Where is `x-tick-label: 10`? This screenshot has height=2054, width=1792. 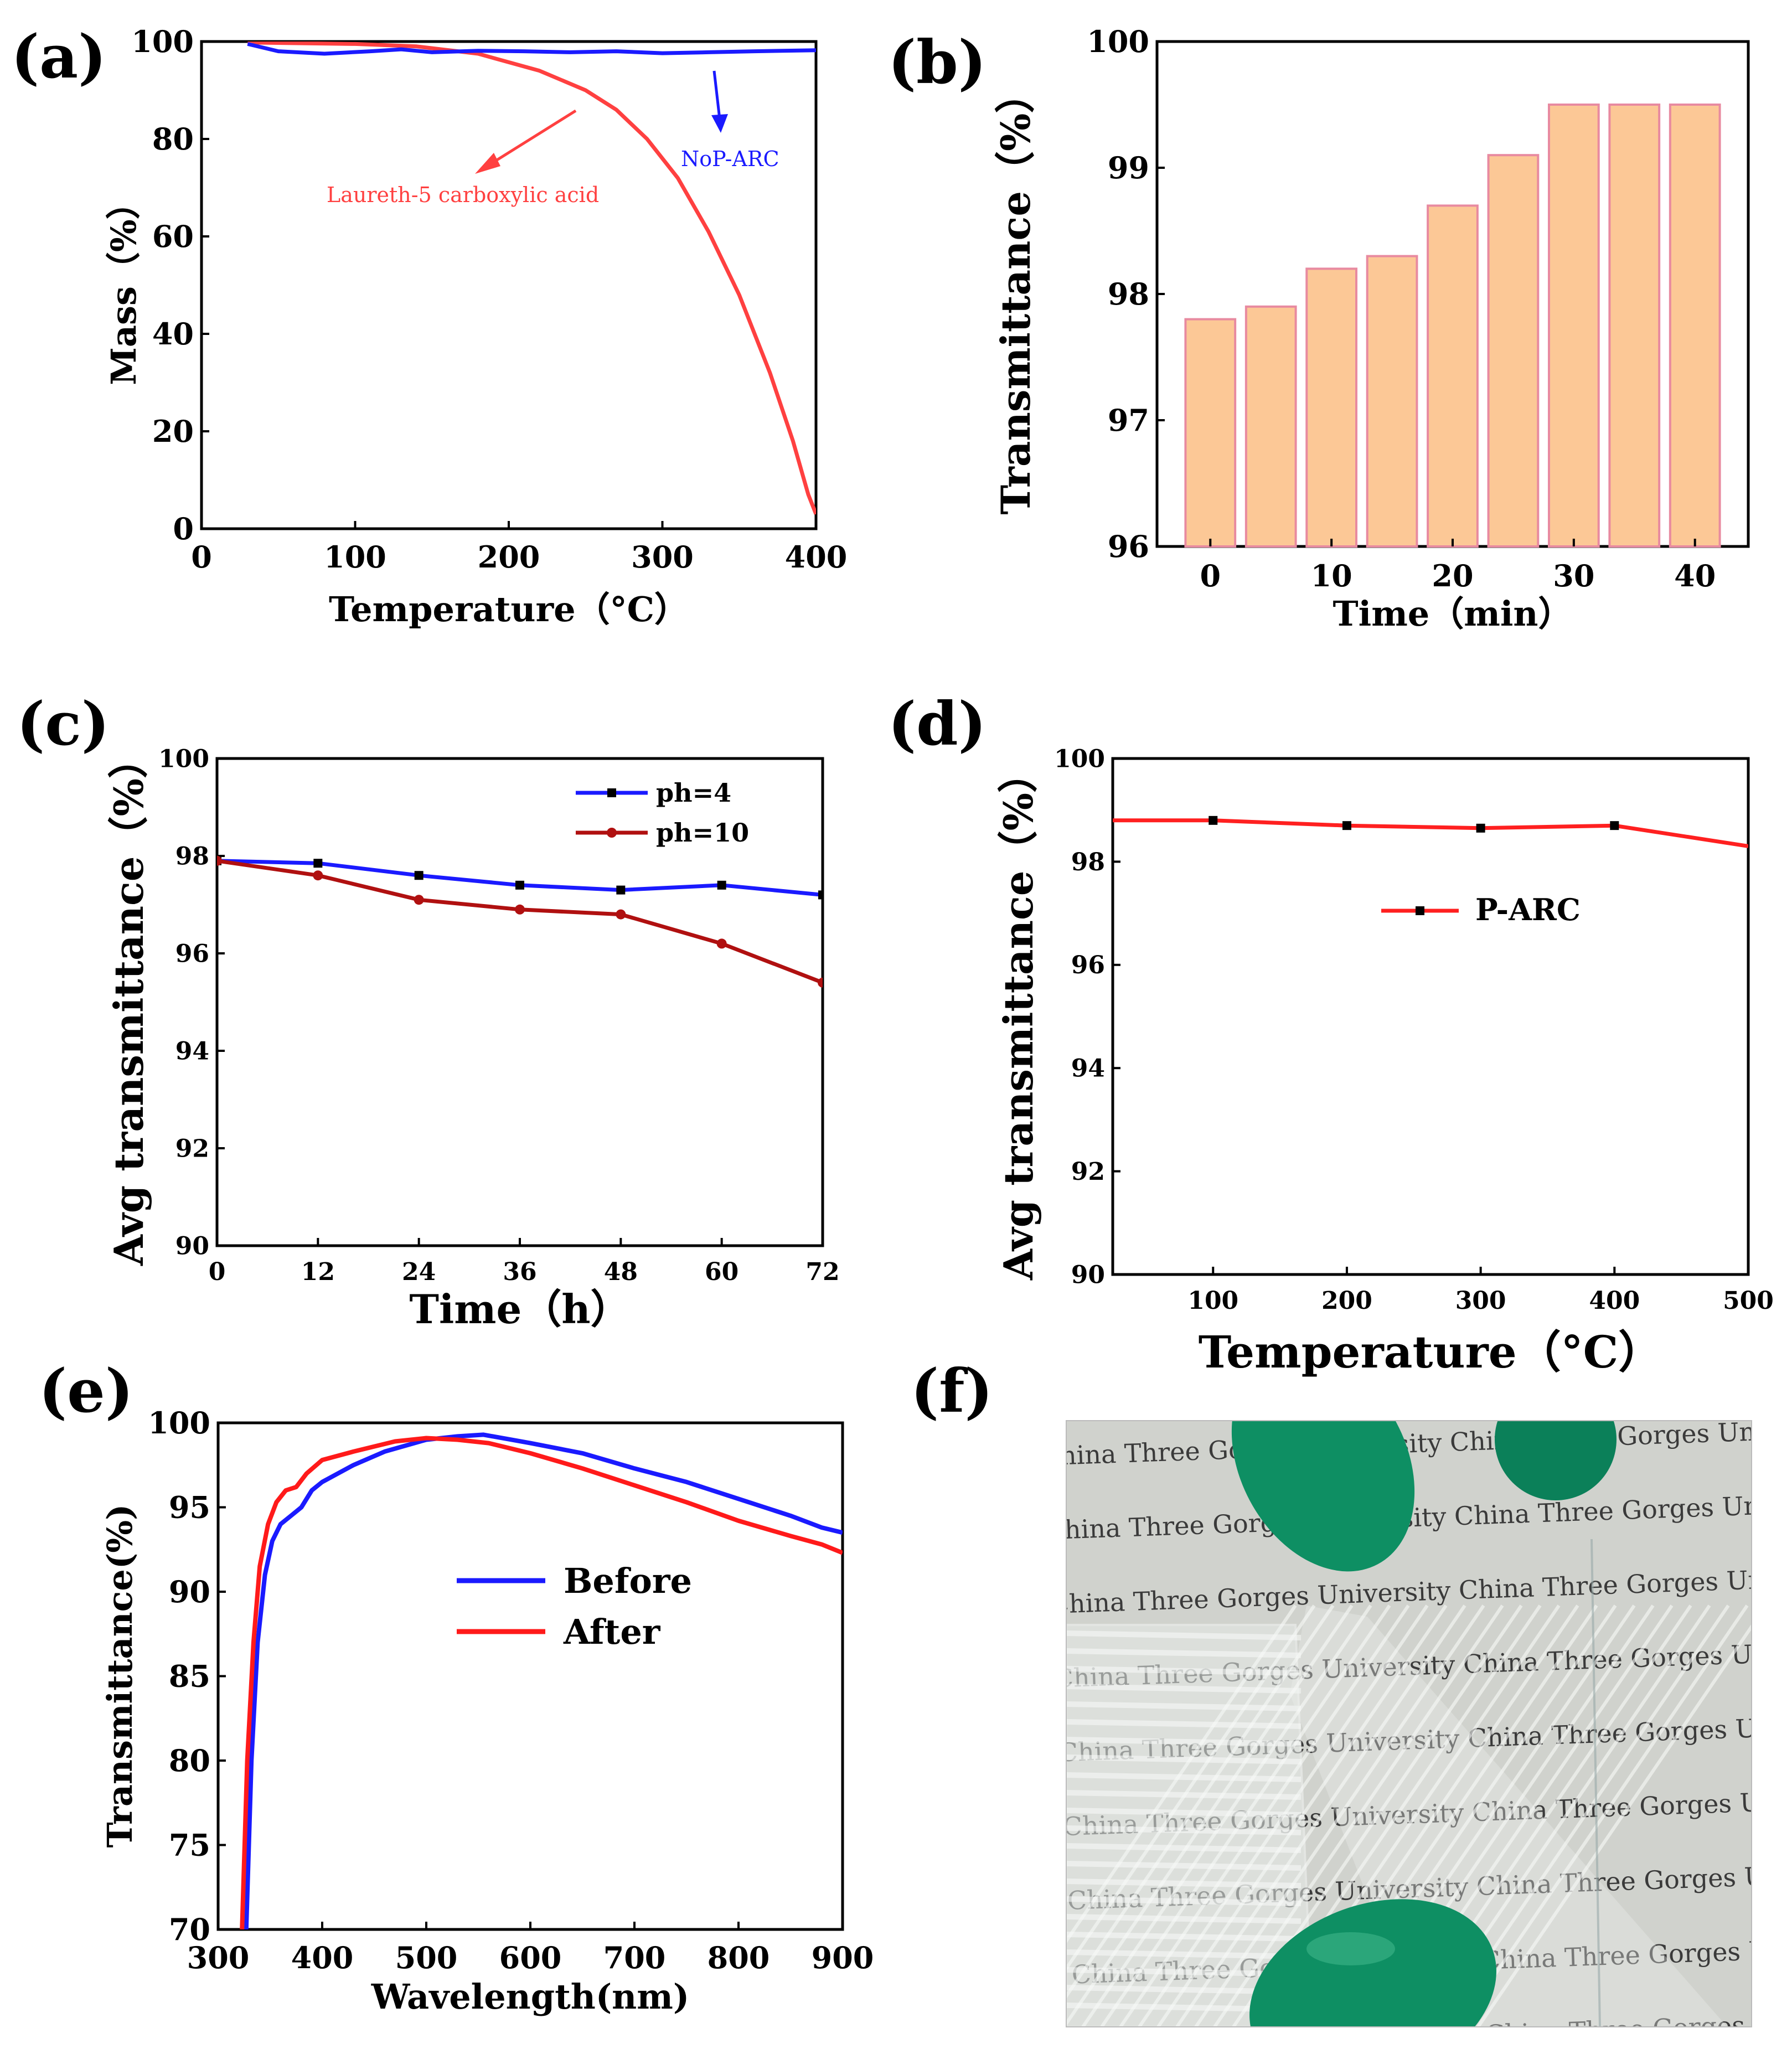 x-tick-label: 10 is located at coordinates (1331, 576).